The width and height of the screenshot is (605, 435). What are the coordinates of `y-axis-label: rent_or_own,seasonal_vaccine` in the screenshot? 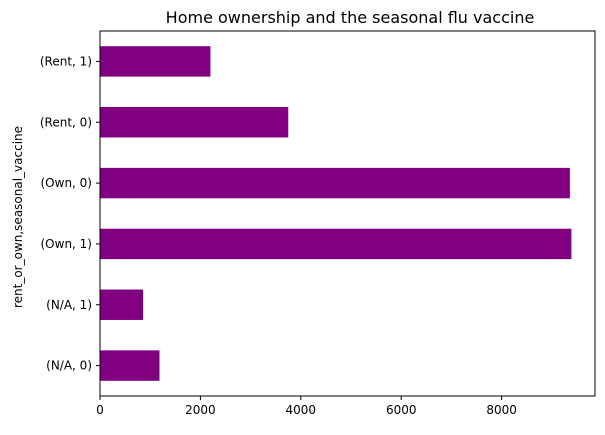 It's located at (18, 217).